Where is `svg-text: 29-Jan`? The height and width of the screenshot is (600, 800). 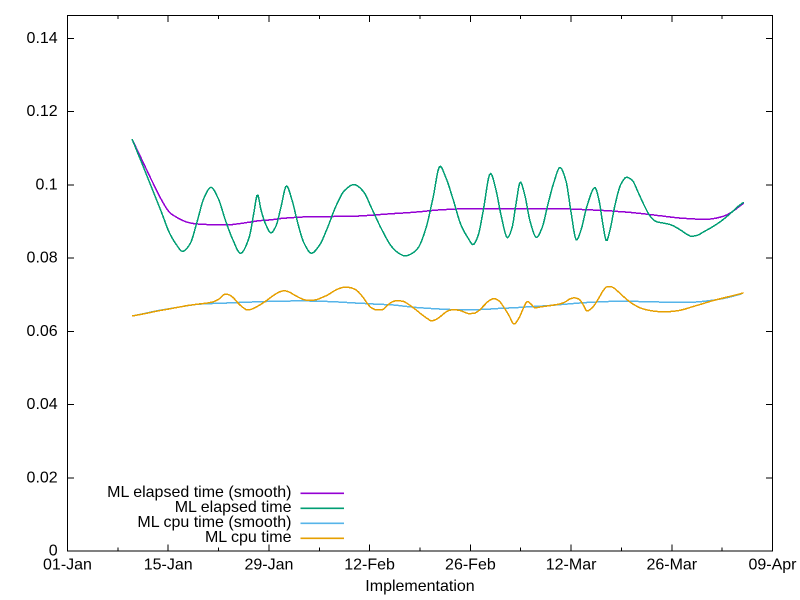 svg-text: 29-Jan is located at coordinates (268, 565).